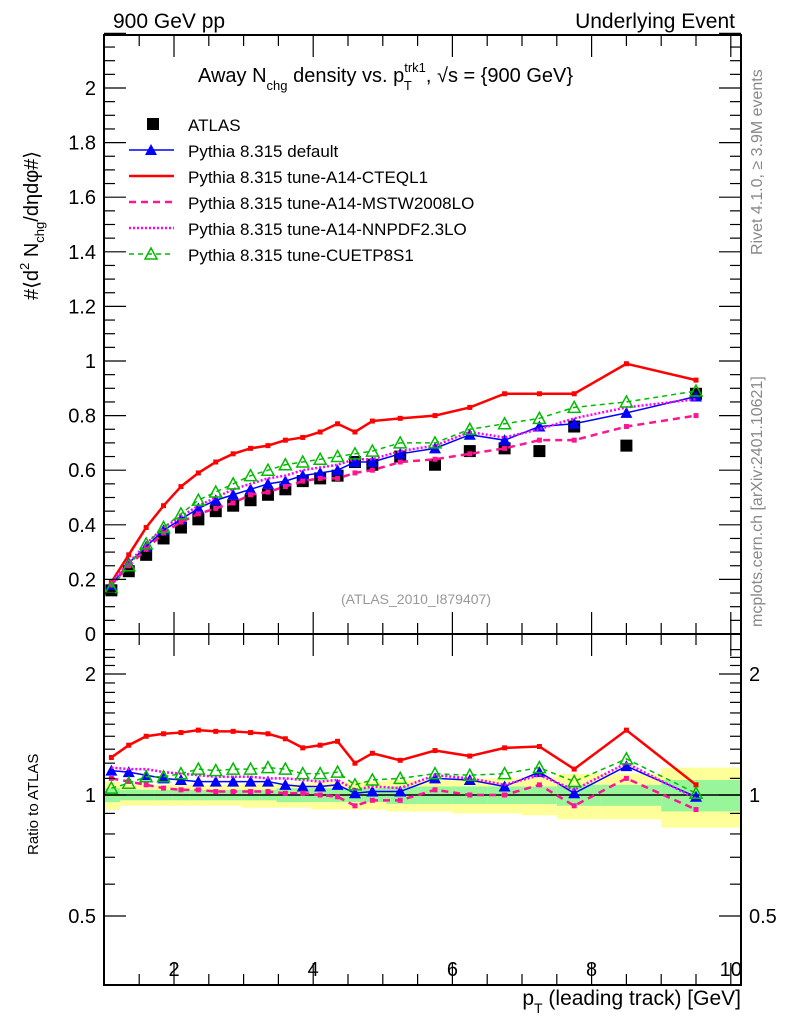 Image resolution: width=786 pixels, height=1024 pixels. I want to click on series-pythia-8-315-tune-a14-nnpdf2-3lo, so click(403, 490).